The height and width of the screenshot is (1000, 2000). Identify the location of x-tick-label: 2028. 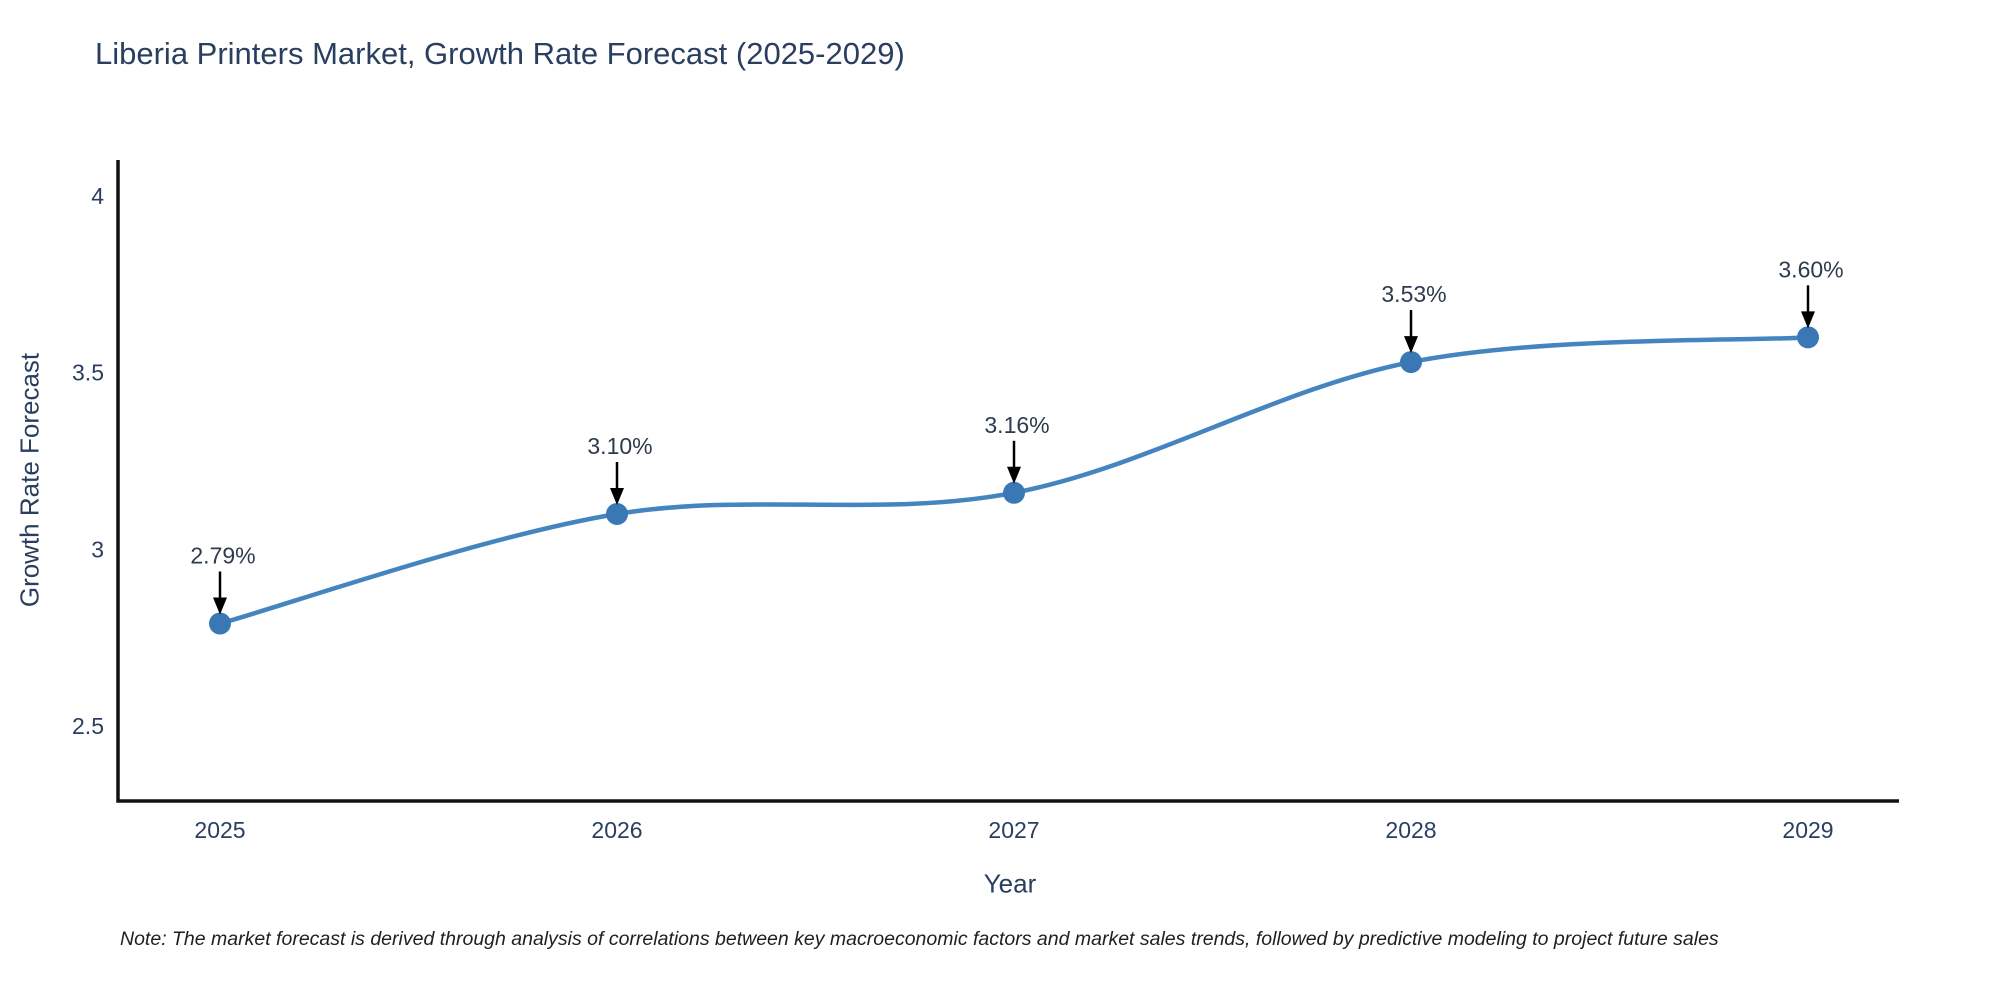
(1410, 830).